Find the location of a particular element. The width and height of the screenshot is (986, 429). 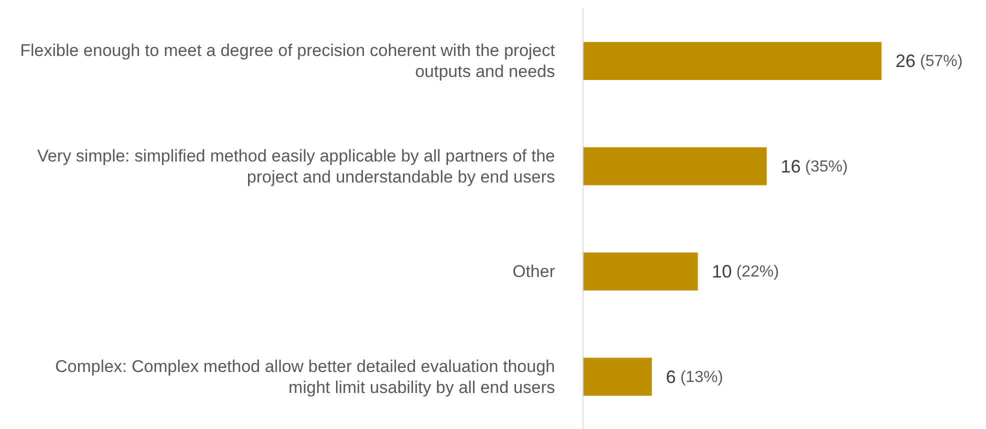

data-label: 16 (35%) is located at coordinates (814, 166).